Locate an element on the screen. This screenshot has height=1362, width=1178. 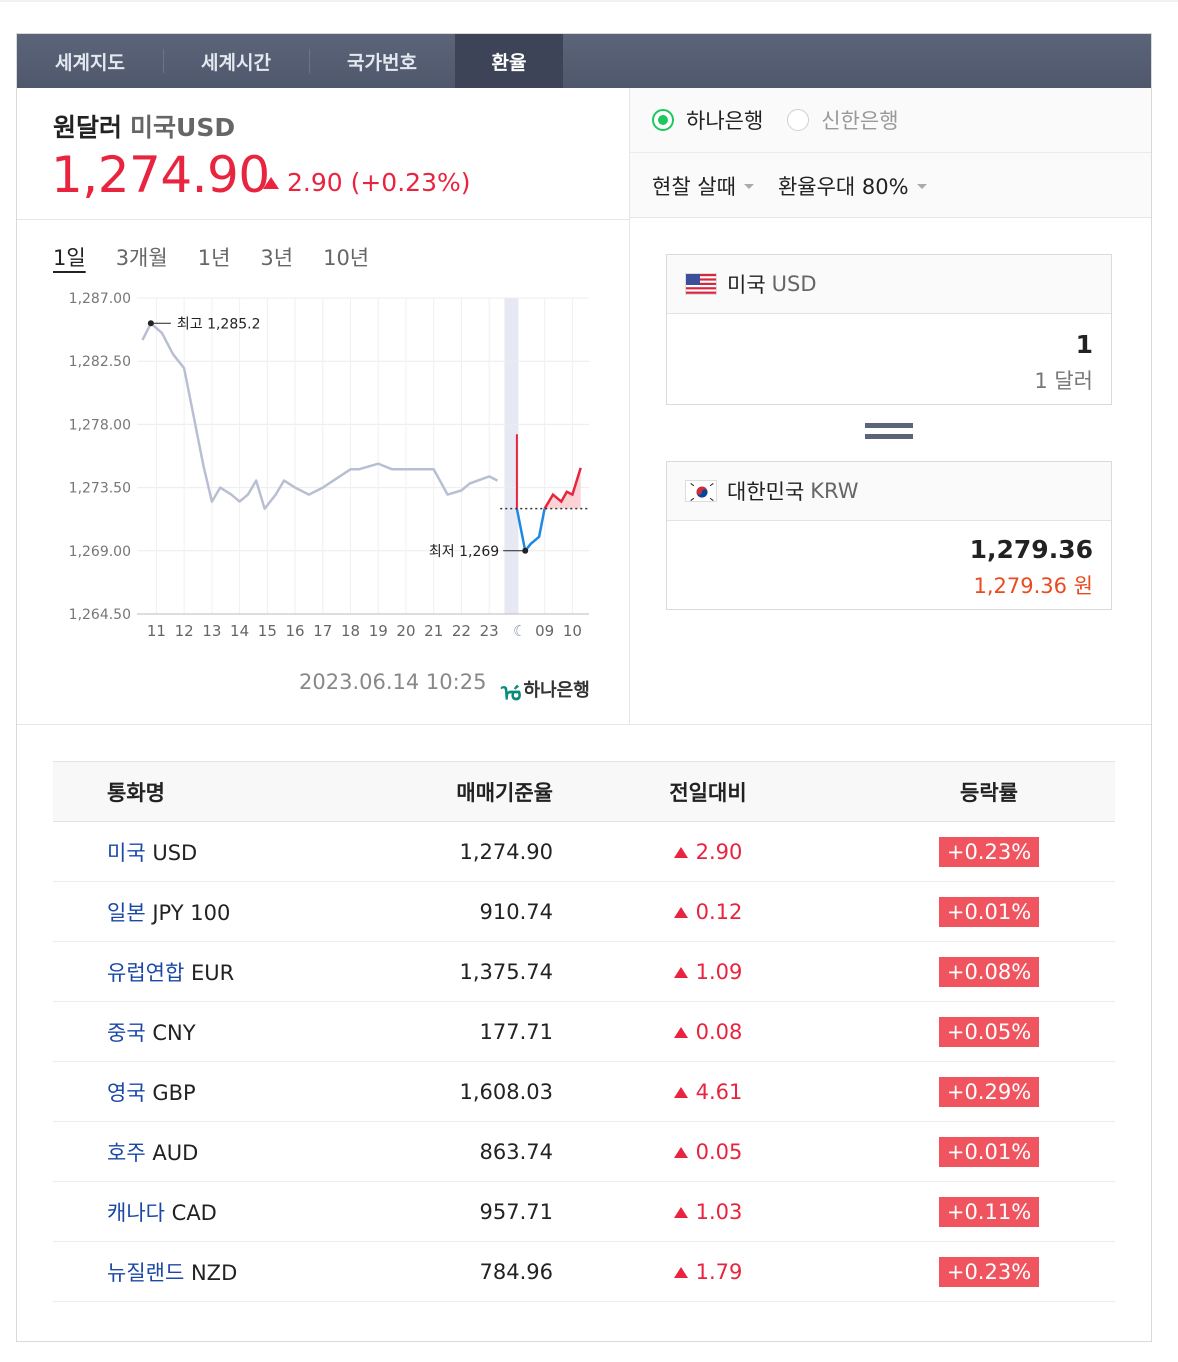
currency-name-link: 미국 is located at coordinates (126, 852).